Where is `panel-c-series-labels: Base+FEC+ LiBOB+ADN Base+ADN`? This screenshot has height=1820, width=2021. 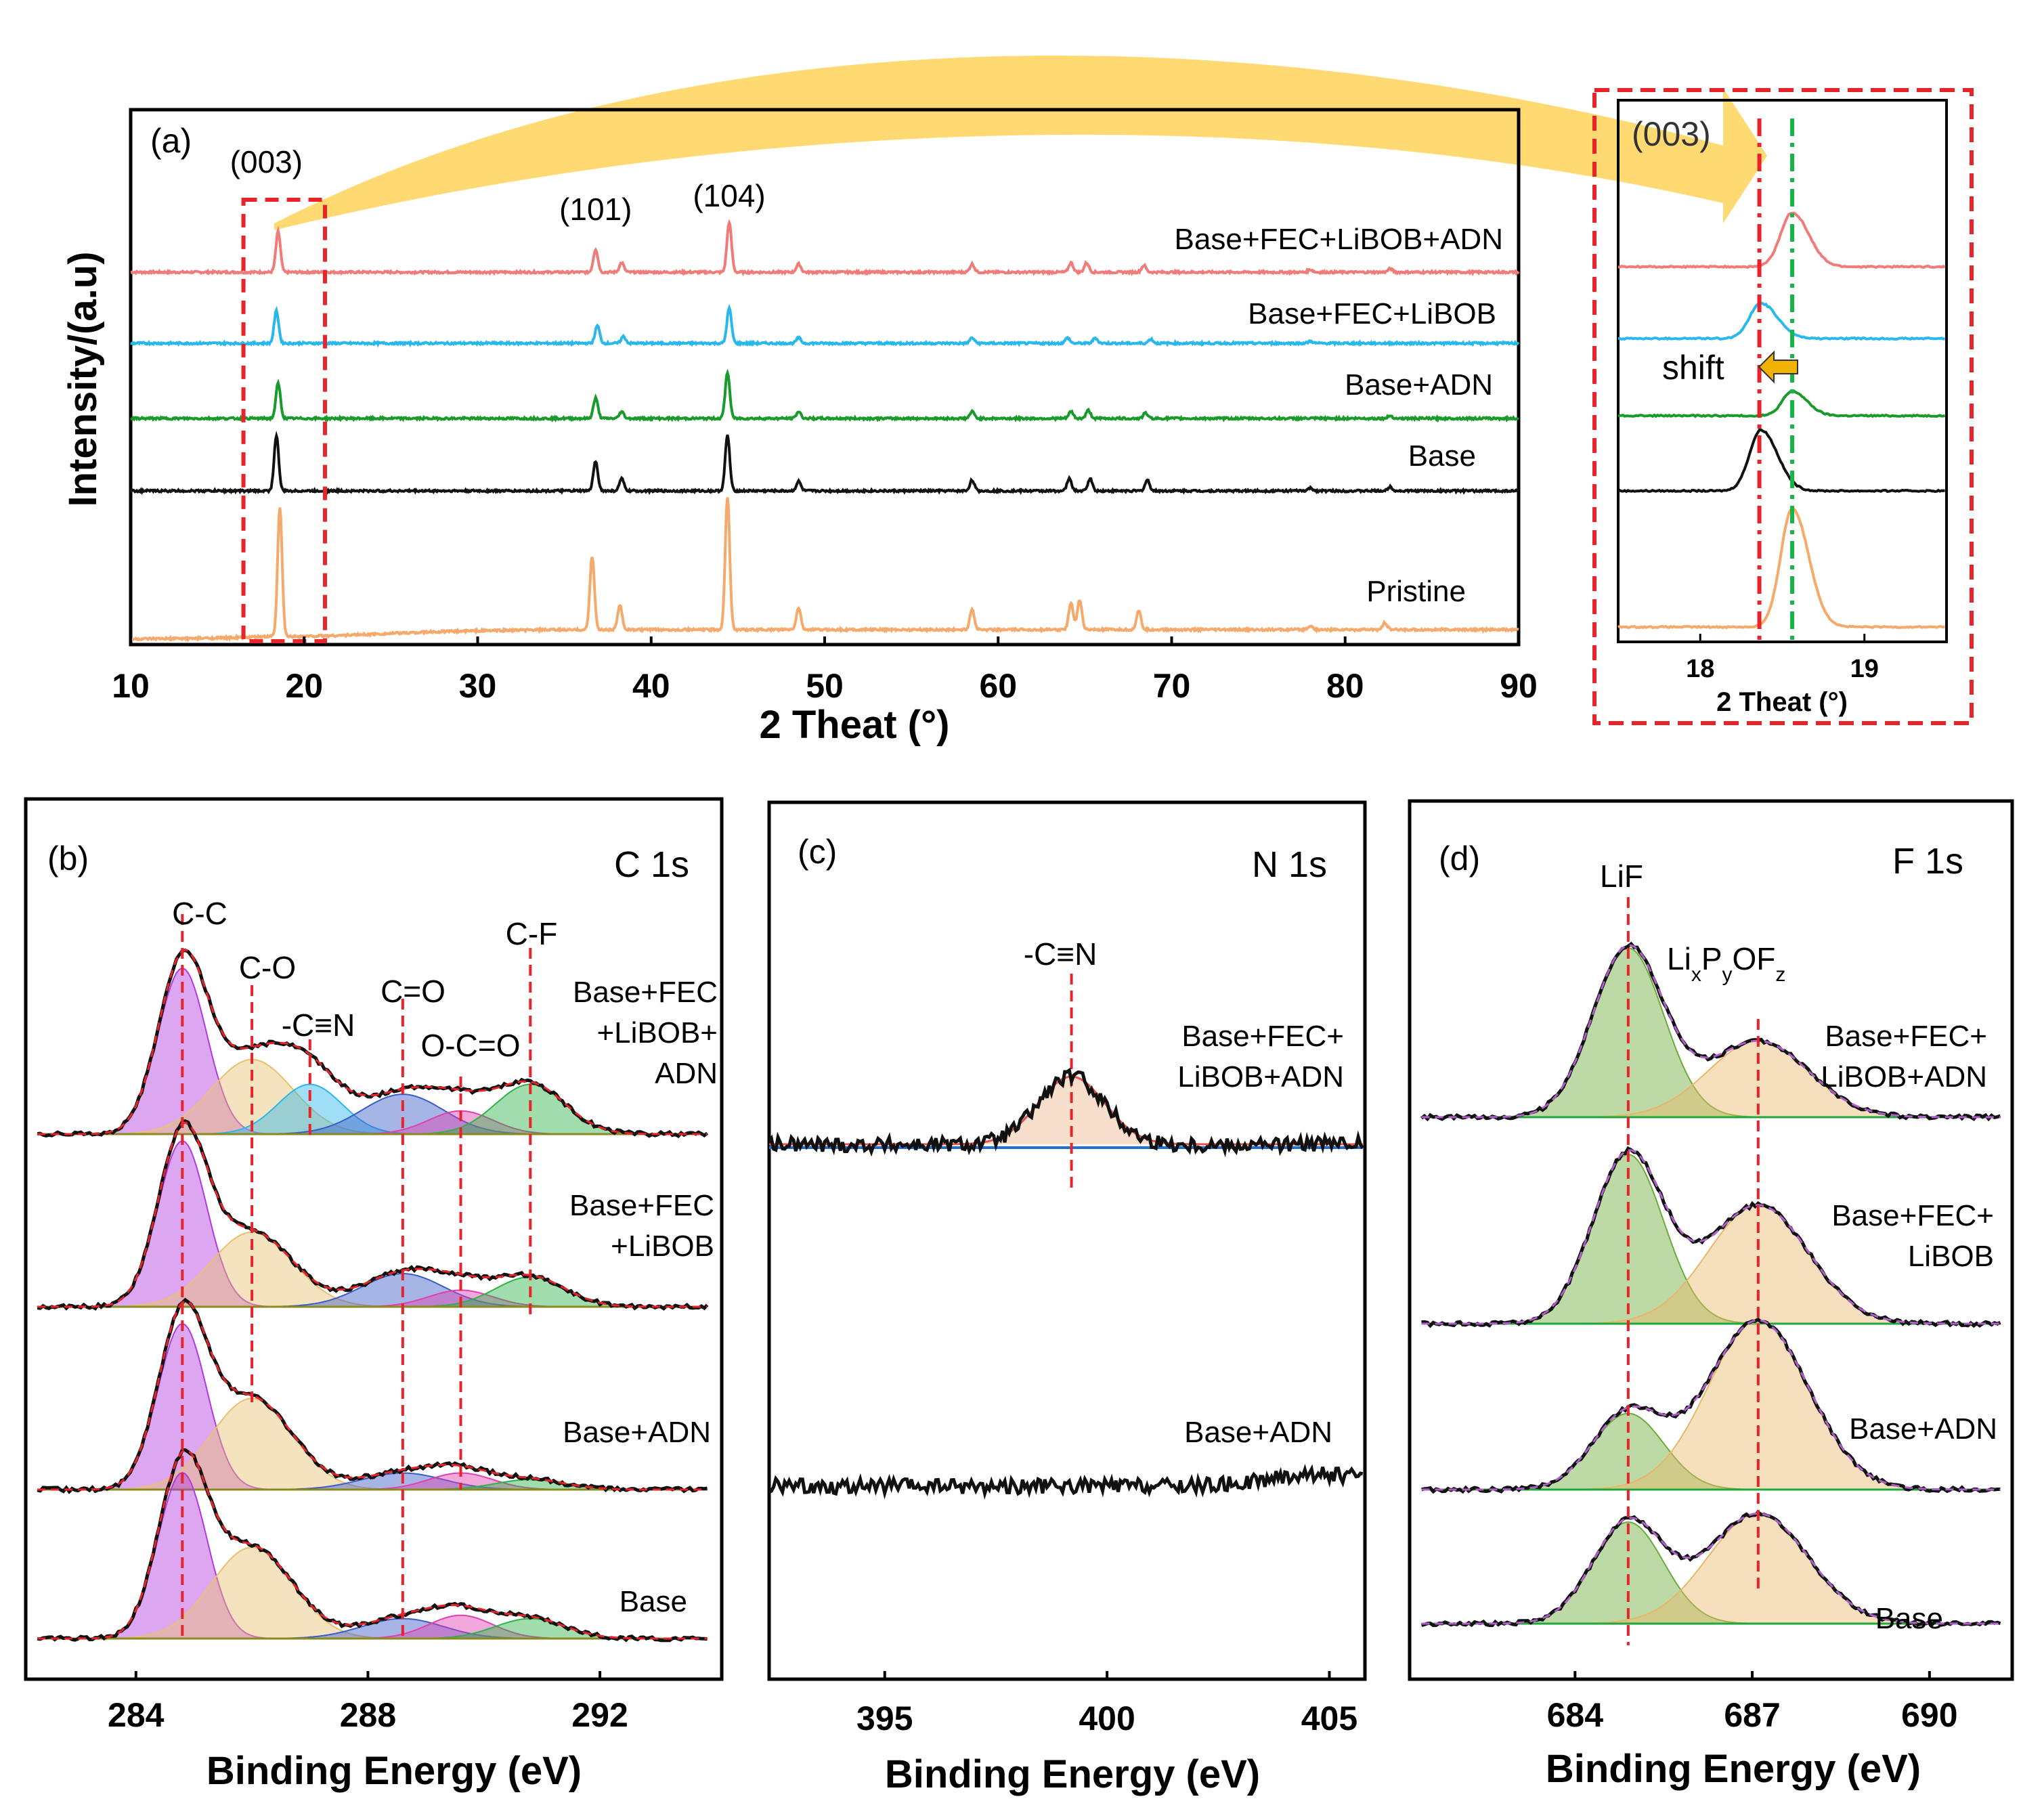 panel-c-series-labels: Base+FEC+ LiBOB+ADN Base+ADN is located at coordinates (1260, 1234).